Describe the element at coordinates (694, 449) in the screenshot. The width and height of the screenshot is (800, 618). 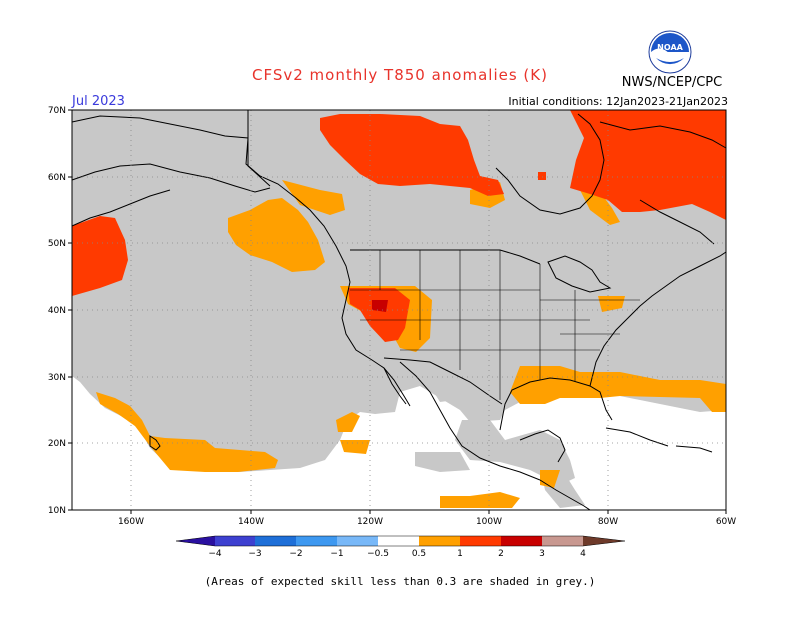
I see `coastline-hispaniola` at that location.